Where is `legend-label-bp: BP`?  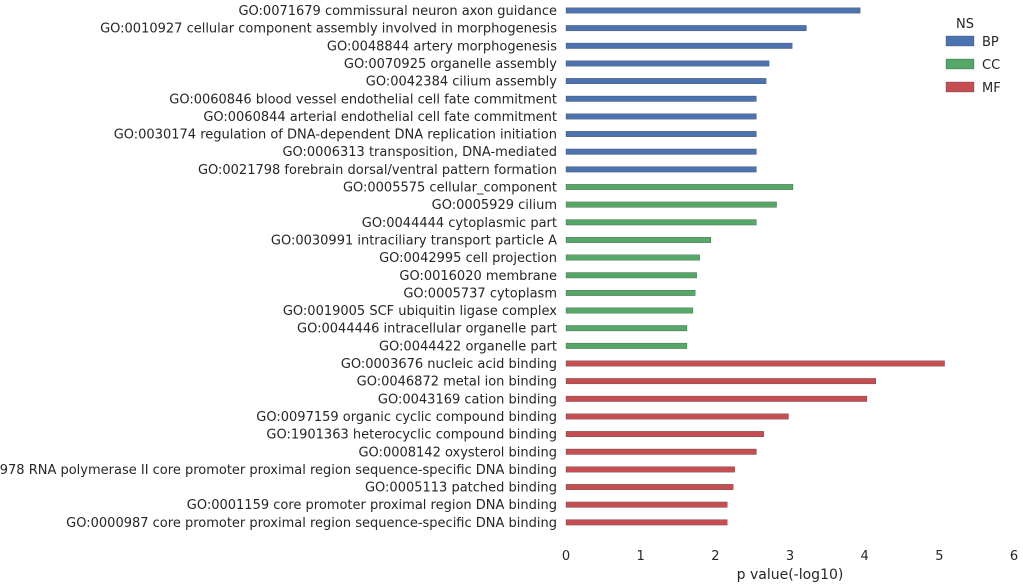 legend-label-bp: BP is located at coordinates (990, 42).